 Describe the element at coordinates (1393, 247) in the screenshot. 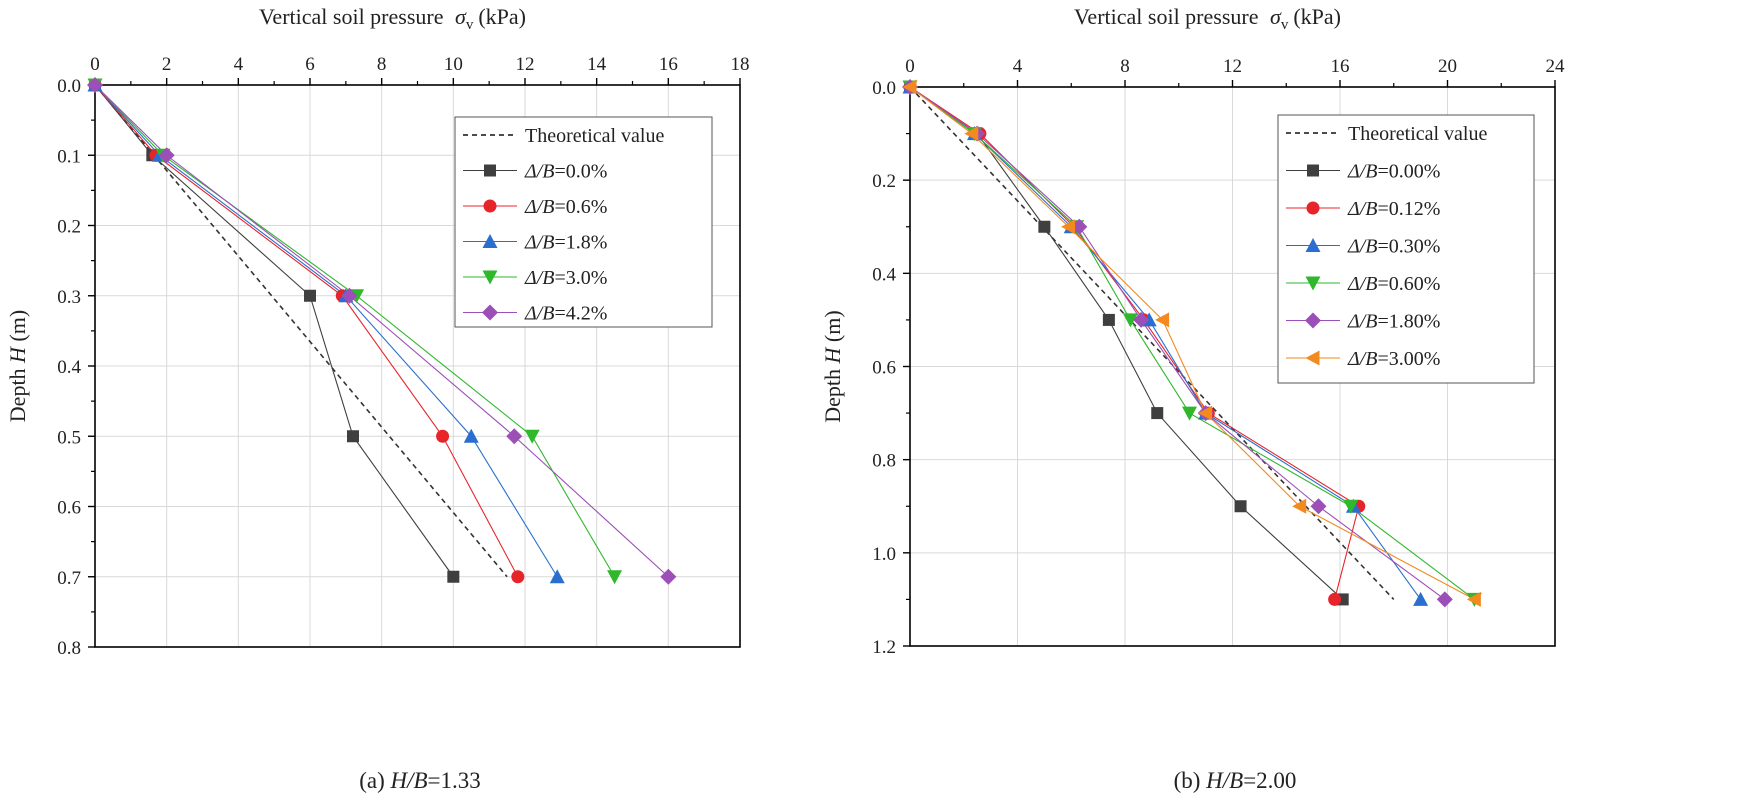

I see `legend-label-2: Δ/B=0.30%` at that location.